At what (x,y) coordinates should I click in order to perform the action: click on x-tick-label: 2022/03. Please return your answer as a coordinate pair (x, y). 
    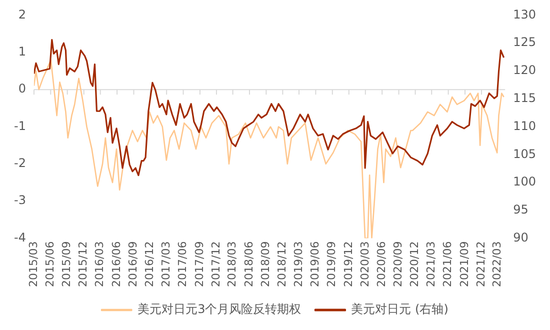
    Looking at the image, I should click on (497, 264).